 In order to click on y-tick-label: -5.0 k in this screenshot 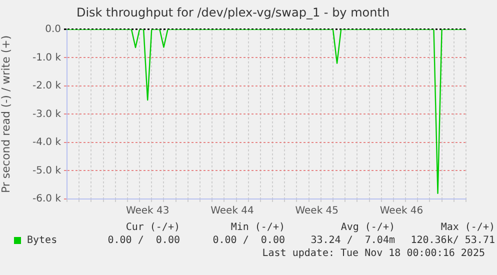, I will do `click(47, 170)`.